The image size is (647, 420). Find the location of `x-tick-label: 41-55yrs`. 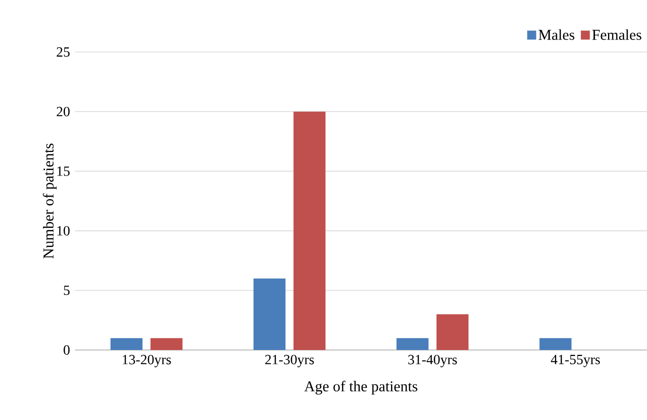

x-tick-label: 41-55yrs is located at coordinates (575, 361).